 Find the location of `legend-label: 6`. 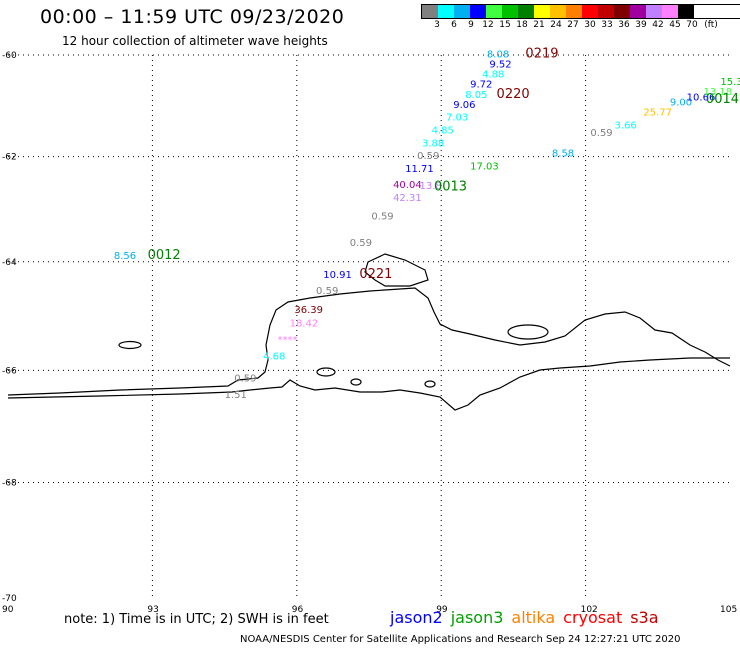

legend-label: 6 is located at coordinates (454, 25).